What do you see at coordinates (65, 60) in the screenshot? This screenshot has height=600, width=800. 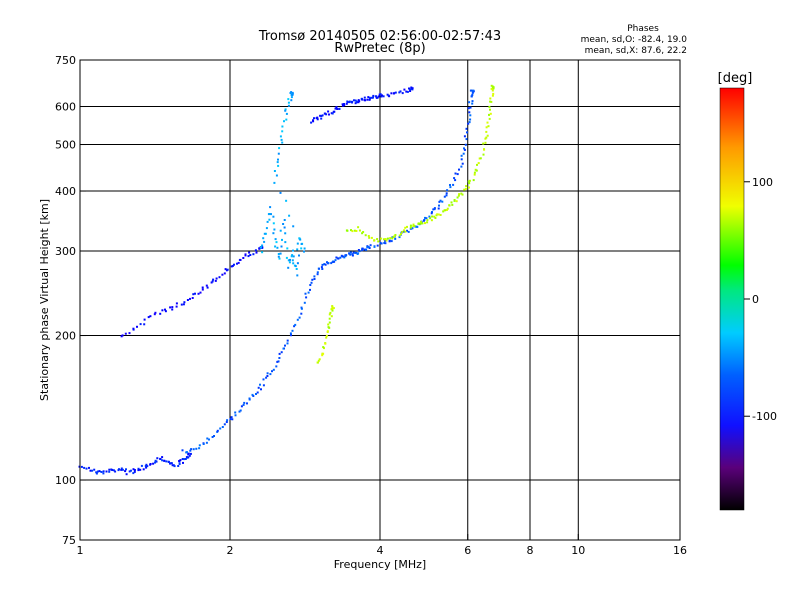 I see `y-tick-label: 750` at bounding box center [65, 60].